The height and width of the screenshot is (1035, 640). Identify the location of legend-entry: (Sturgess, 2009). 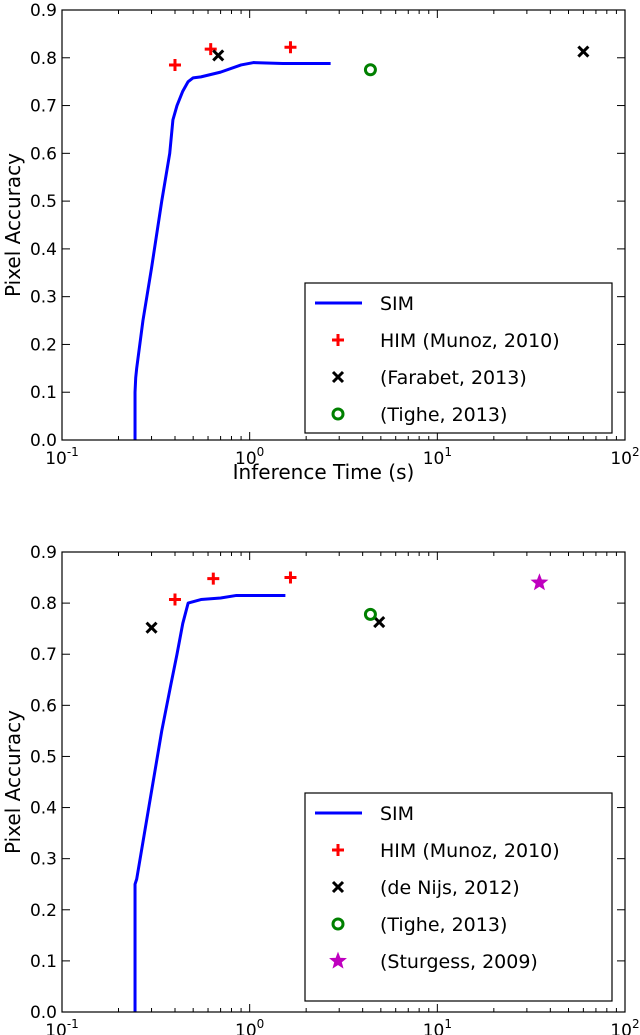
(433, 962).